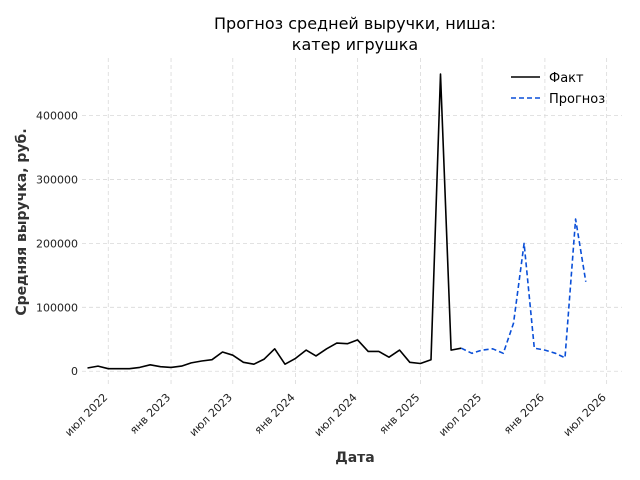 This screenshot has width=640, height=480. I want to click on chart-title-line-1: Прогноз средней выручки, ниша:, so click(355, 23).